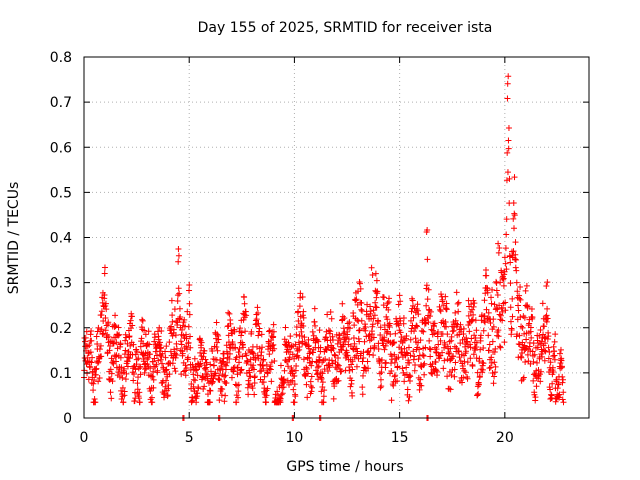 This screenshot has height=480, width=640. Describe the element at coordinates (14, 238) in the screenshot. I see `y-axis-label: SRMTID / TECUs` at that location.